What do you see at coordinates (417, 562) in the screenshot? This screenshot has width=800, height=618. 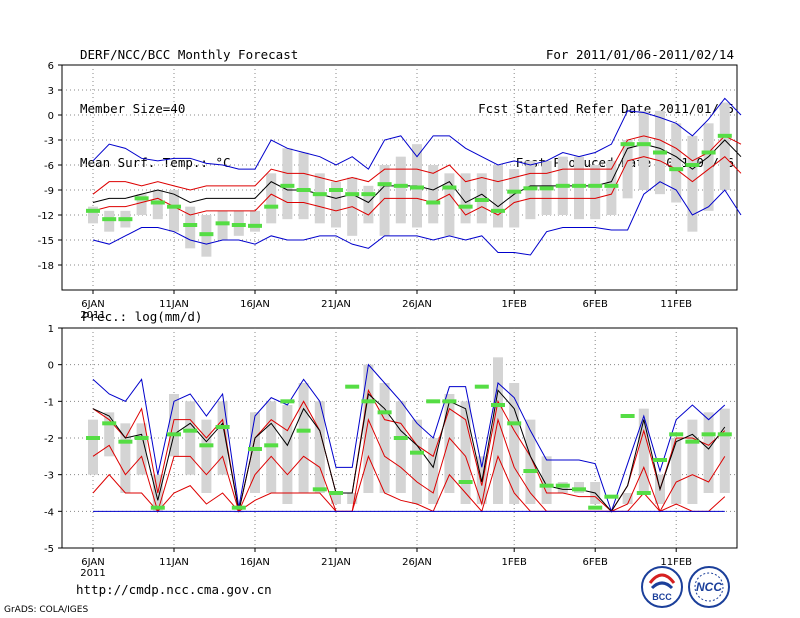 I see `x-tick-label: 26JAN` at bounding box center [417, 562].